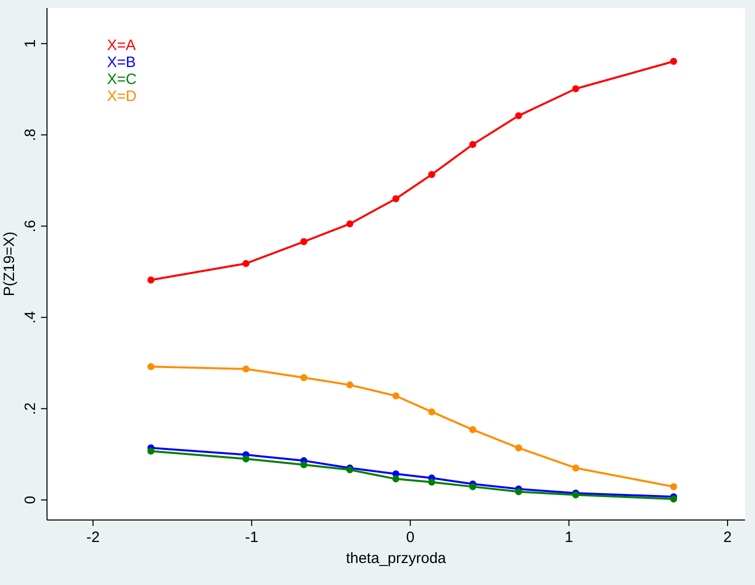  What do you see at coordinates (30, 317) in the screenshot?
I see `y-tick-label: .4` at bounding box center [30, 317].